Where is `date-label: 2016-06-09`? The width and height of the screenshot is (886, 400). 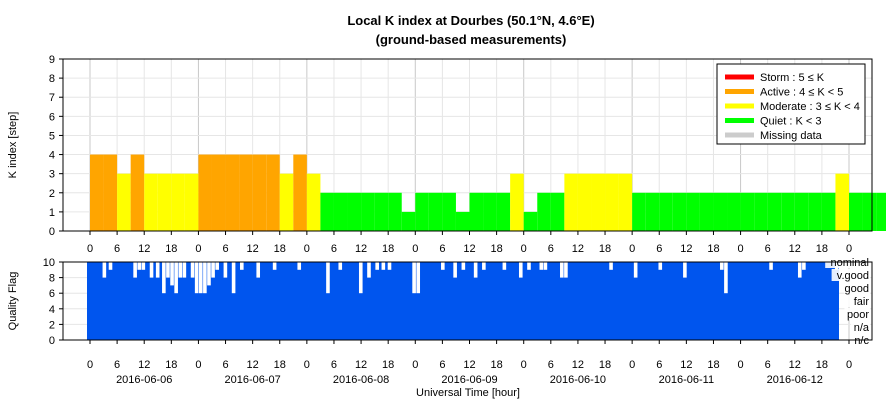 date-label: 2016-06-09 is located at coordinates (469, 380).